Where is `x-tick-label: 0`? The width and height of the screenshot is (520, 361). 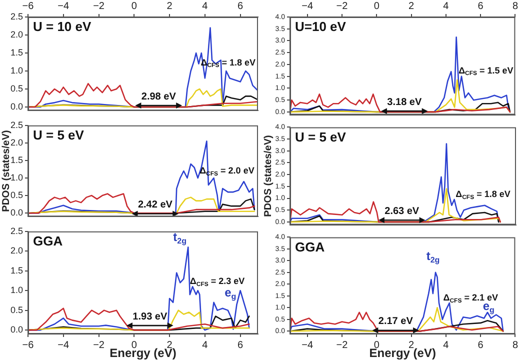
x-tick-label: 0 is located at coordinates (134, 345).